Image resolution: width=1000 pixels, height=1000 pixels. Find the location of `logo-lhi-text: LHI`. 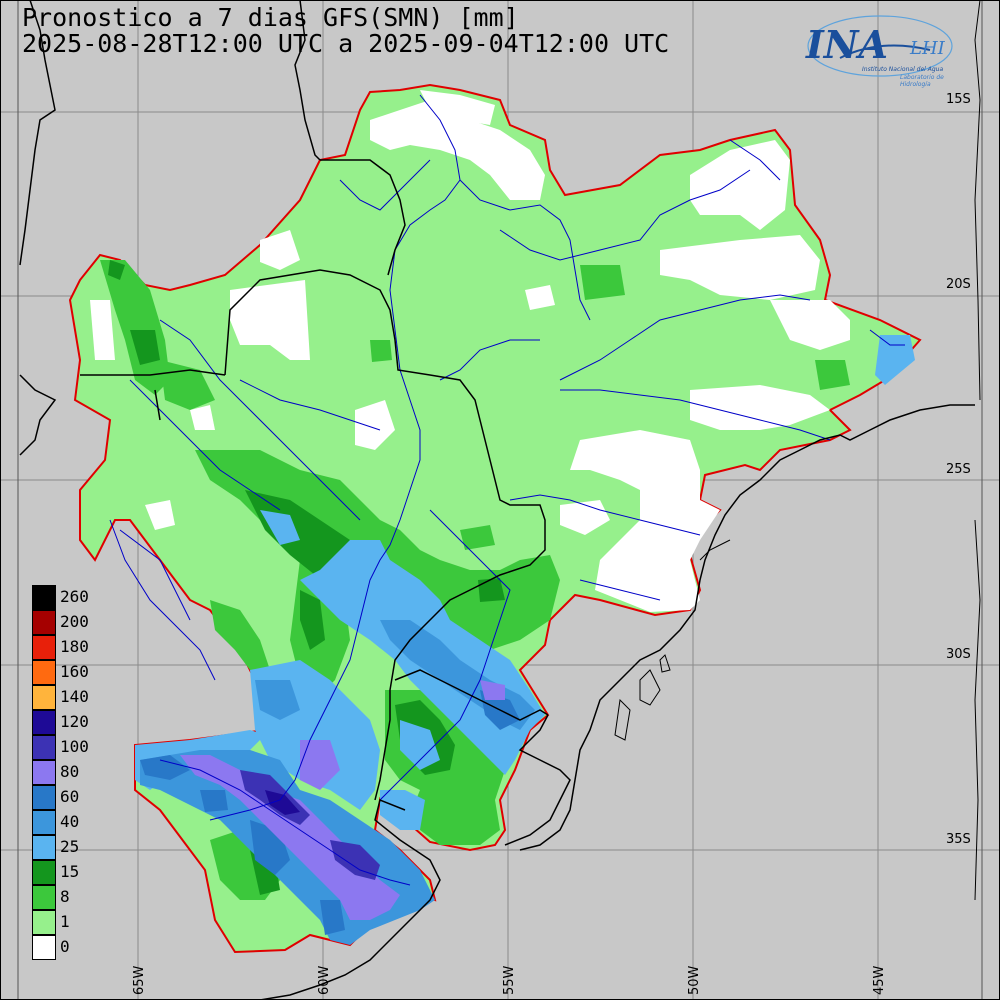

logo-lhi-text: LHI is located at coordinates (927, 48).